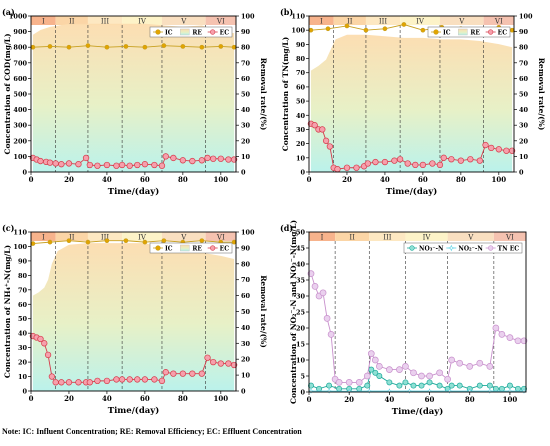  Describe the element at coordinates (225, 249) in the screenshot. I see `legend-label: EC` at that location.